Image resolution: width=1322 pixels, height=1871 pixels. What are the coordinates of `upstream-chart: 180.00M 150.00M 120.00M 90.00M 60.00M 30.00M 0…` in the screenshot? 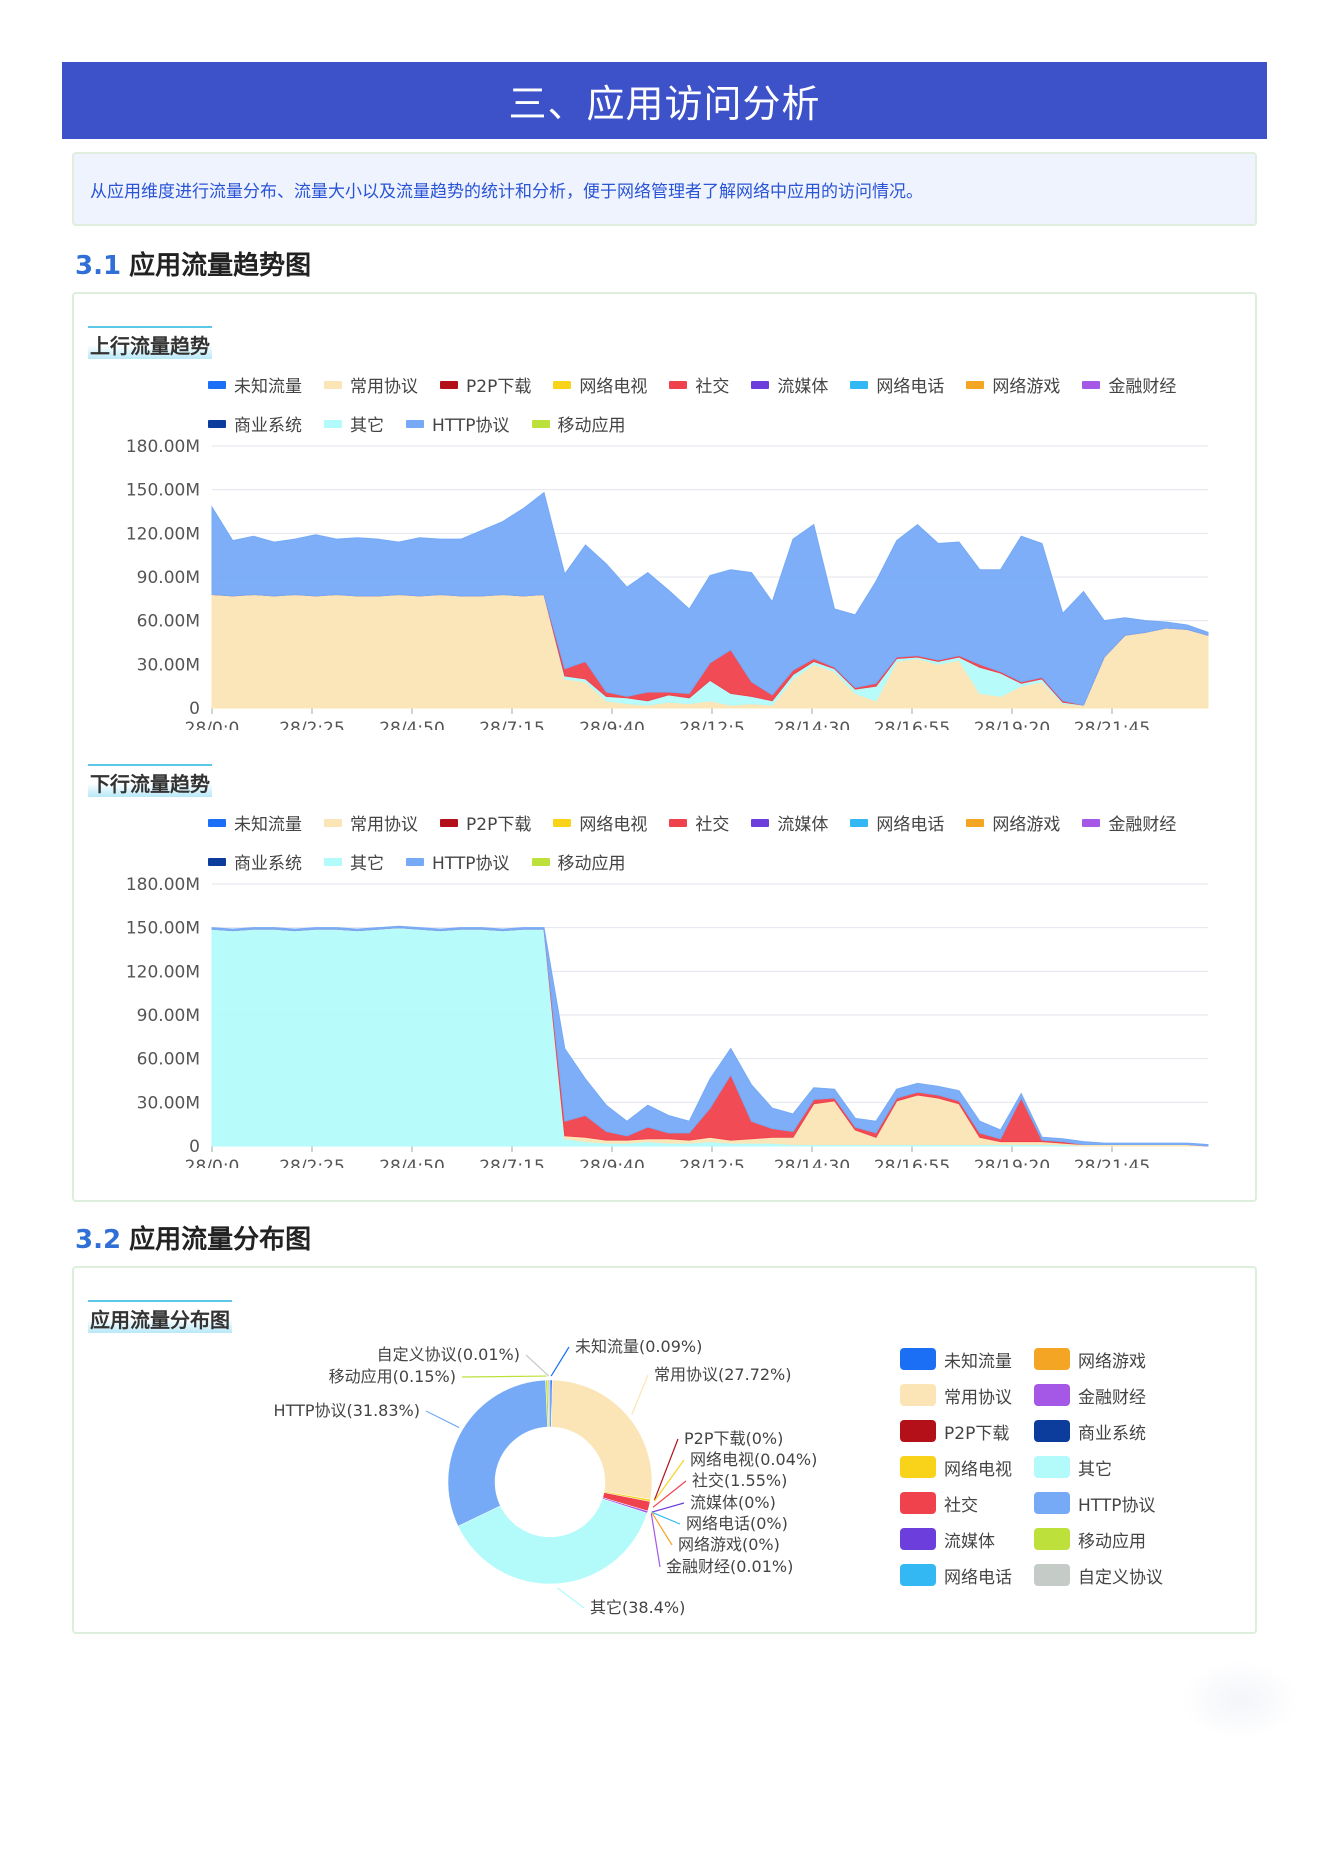 It's located at (667, 583).